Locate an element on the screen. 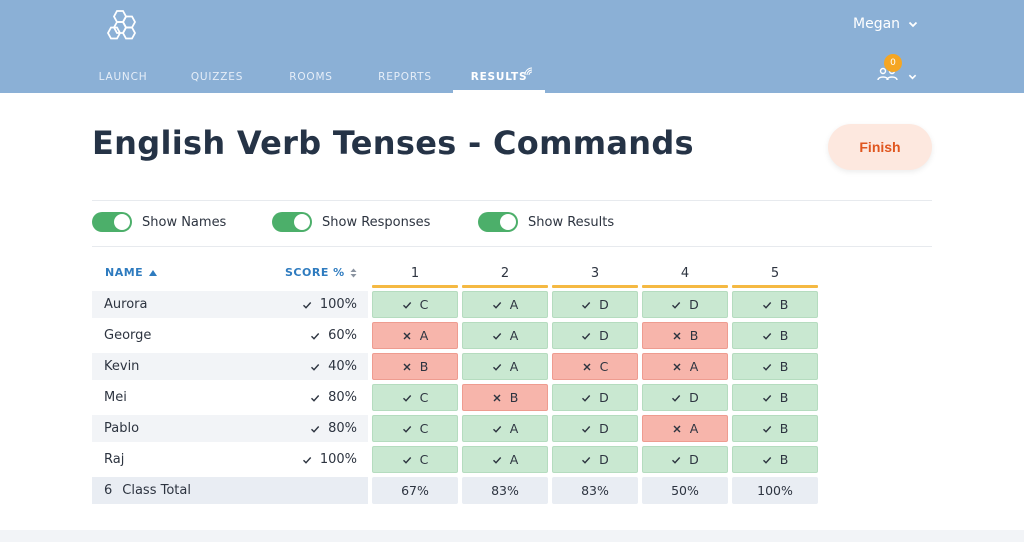  toggle-show-names: Show Names is located at coordinates (159, 222).